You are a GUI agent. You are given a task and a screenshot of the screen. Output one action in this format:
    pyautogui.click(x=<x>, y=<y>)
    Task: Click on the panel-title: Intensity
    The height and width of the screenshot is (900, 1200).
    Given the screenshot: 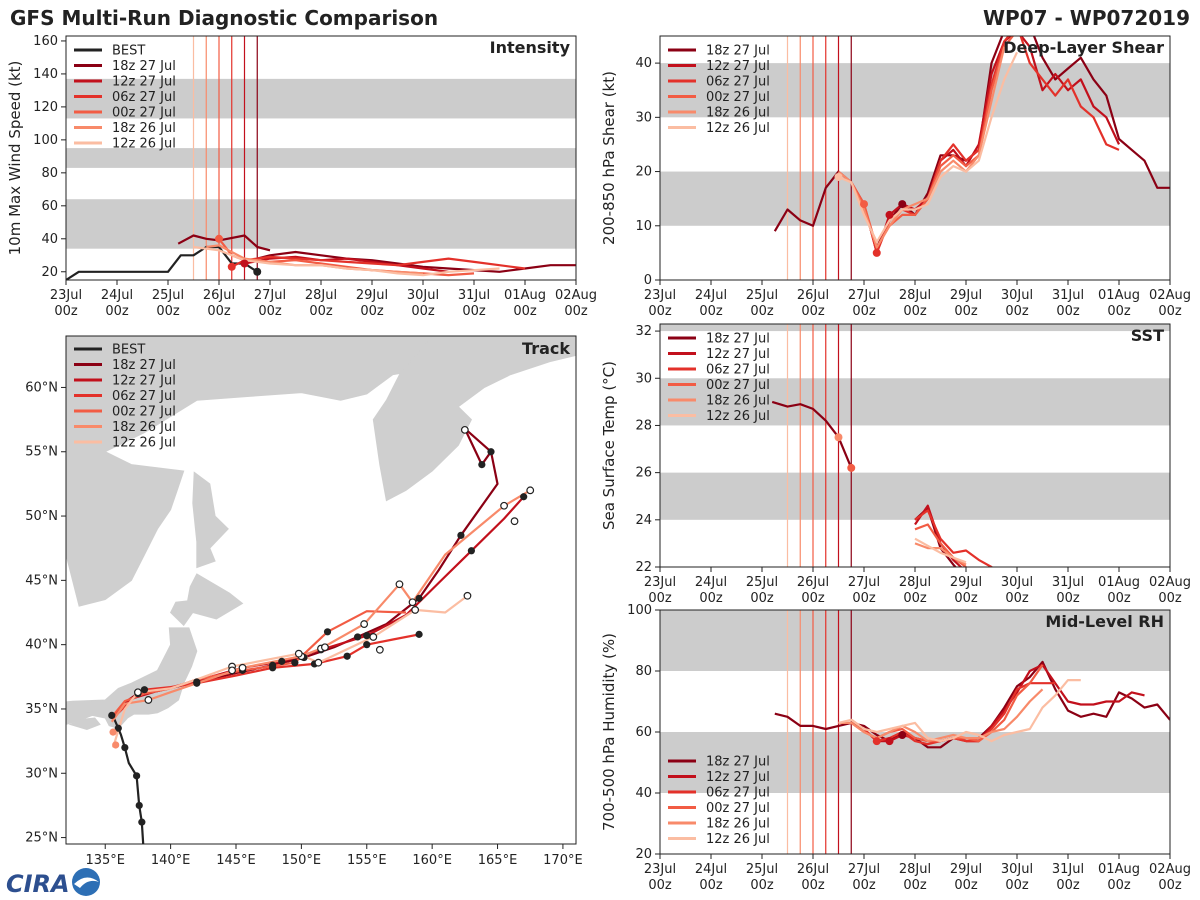 What is the action you would take?
    pyautogui.click(x=530, y=47)
    